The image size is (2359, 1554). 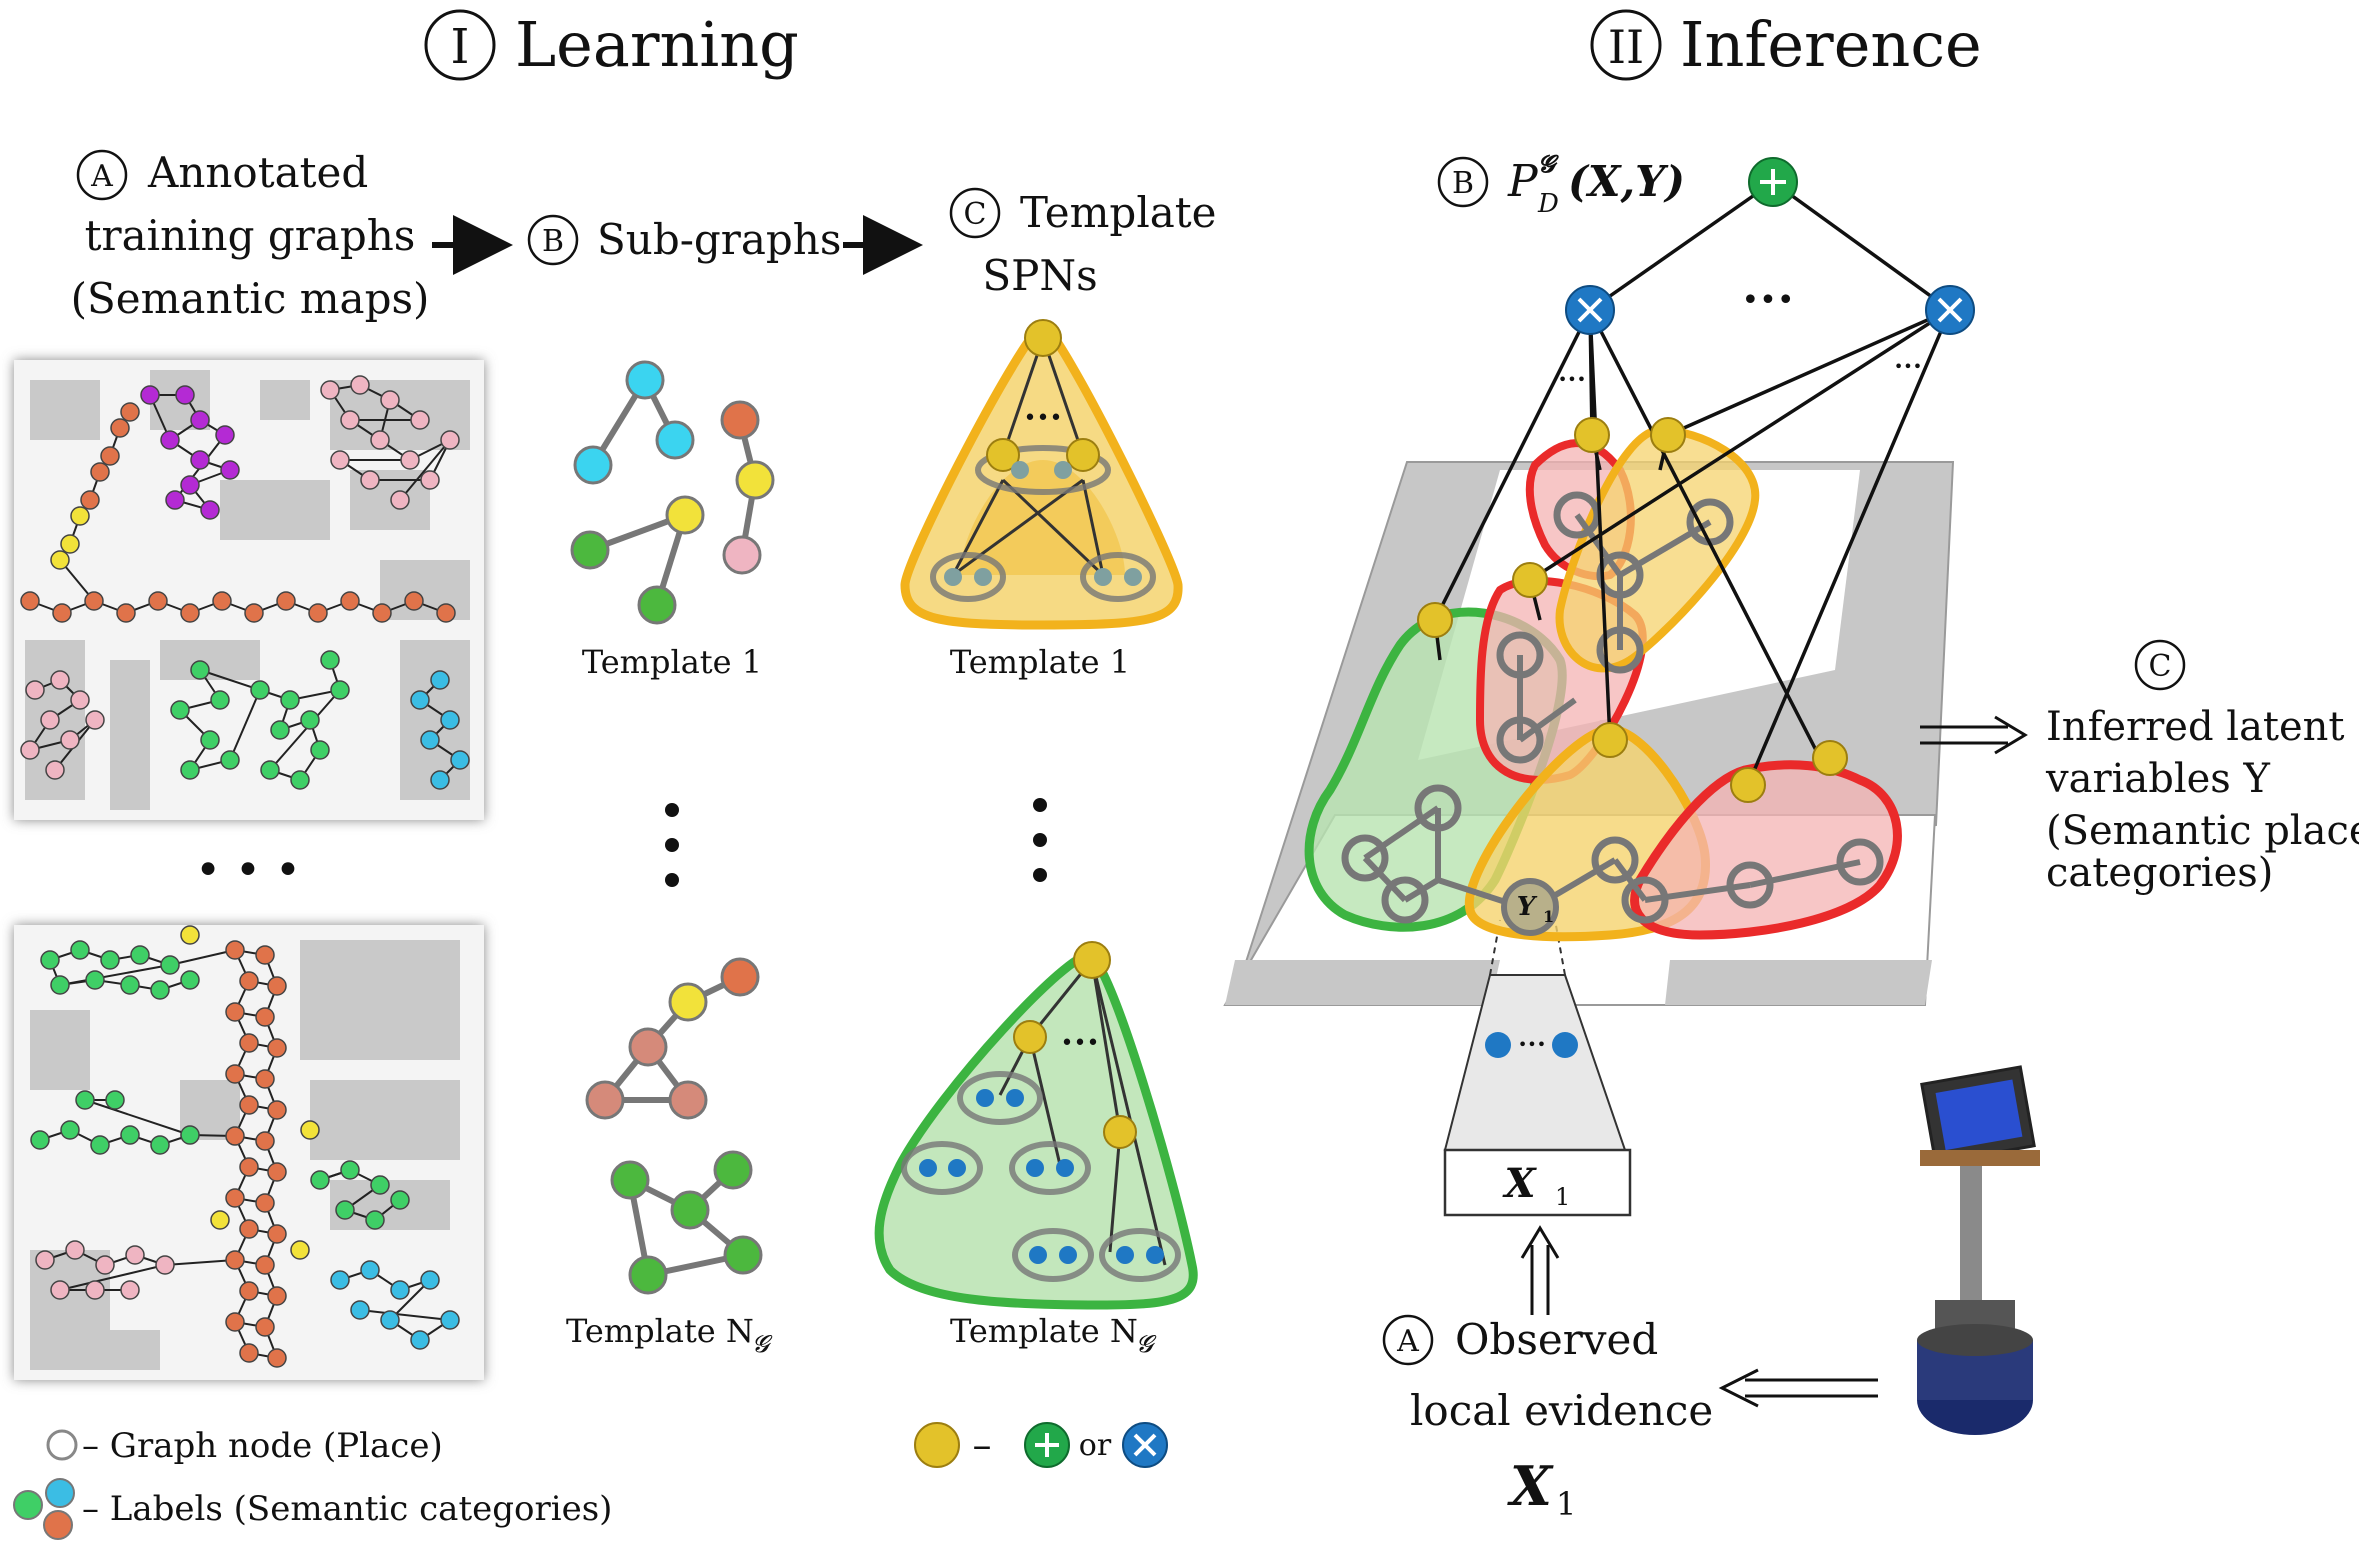 I want to click on latent-node-y1: Y 1, so click(x=1530, y=907).